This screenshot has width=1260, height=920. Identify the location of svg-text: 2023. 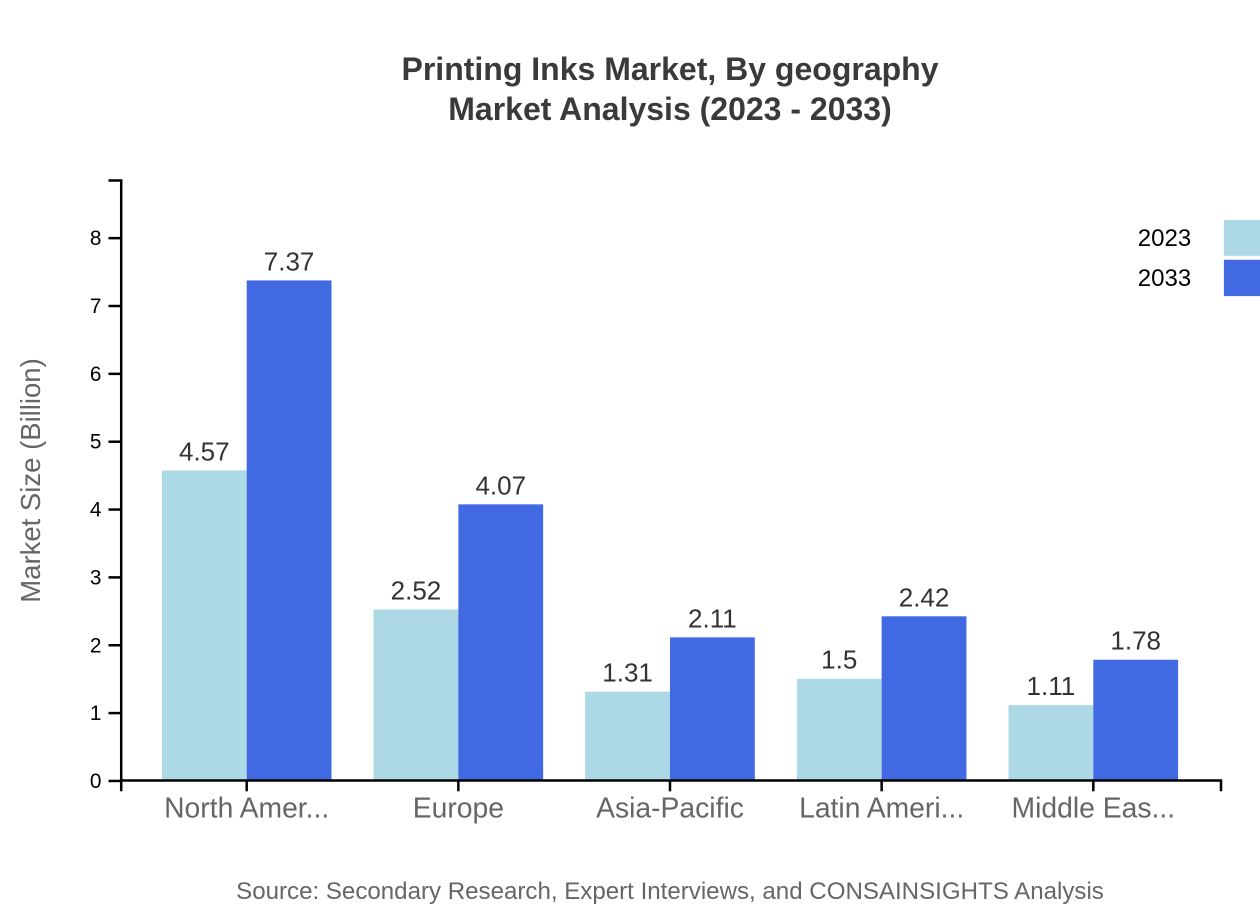
(1164, 238).